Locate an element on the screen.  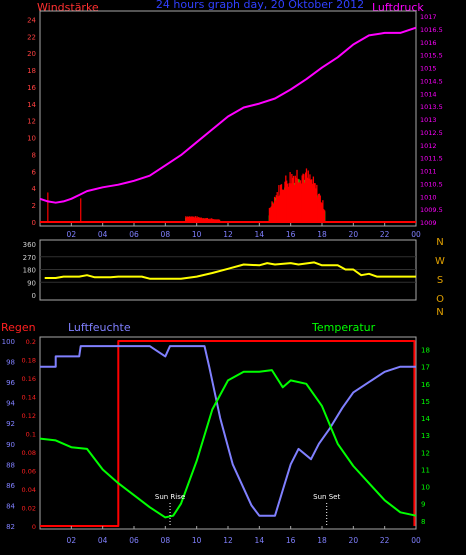
wind-tick-label: 0 is located at coordinates (34, 223).